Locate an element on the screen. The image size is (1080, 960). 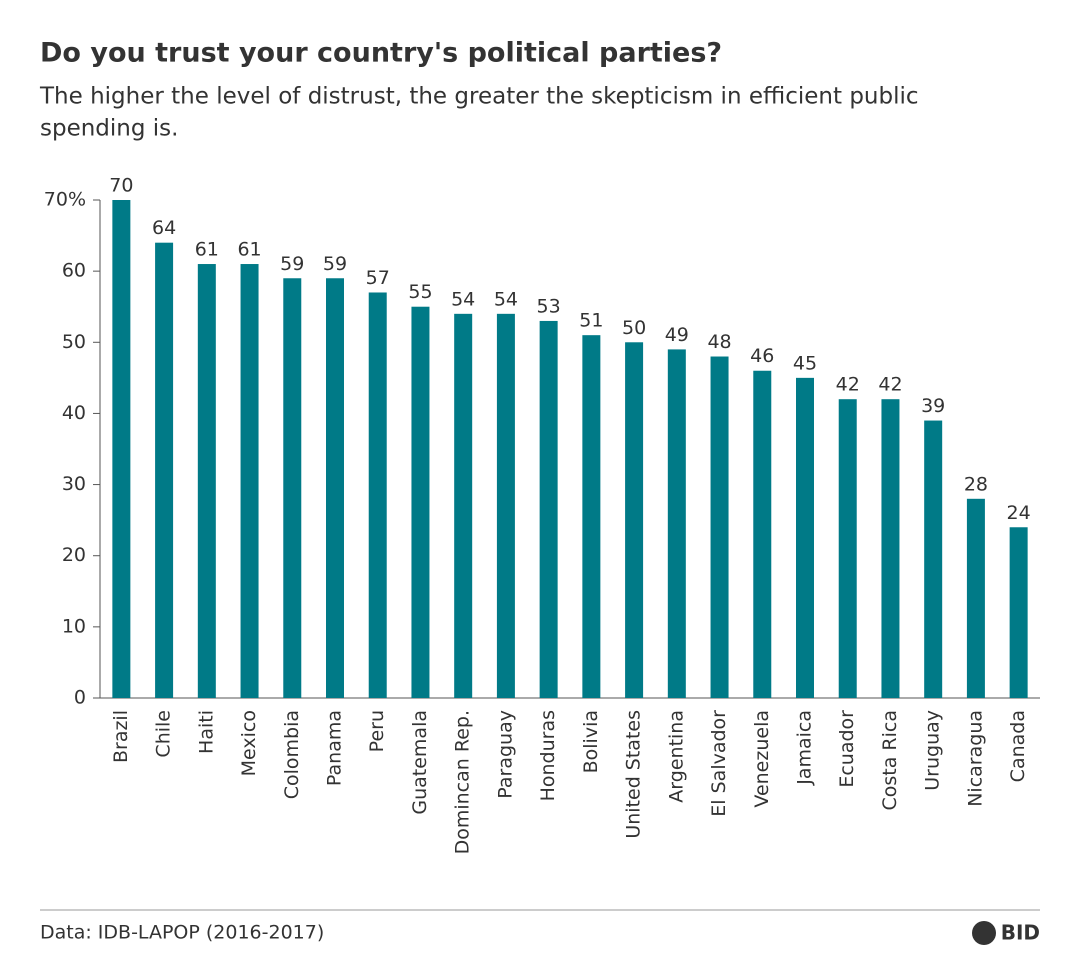
value-label: 70 is located at coordinates (121, 186).